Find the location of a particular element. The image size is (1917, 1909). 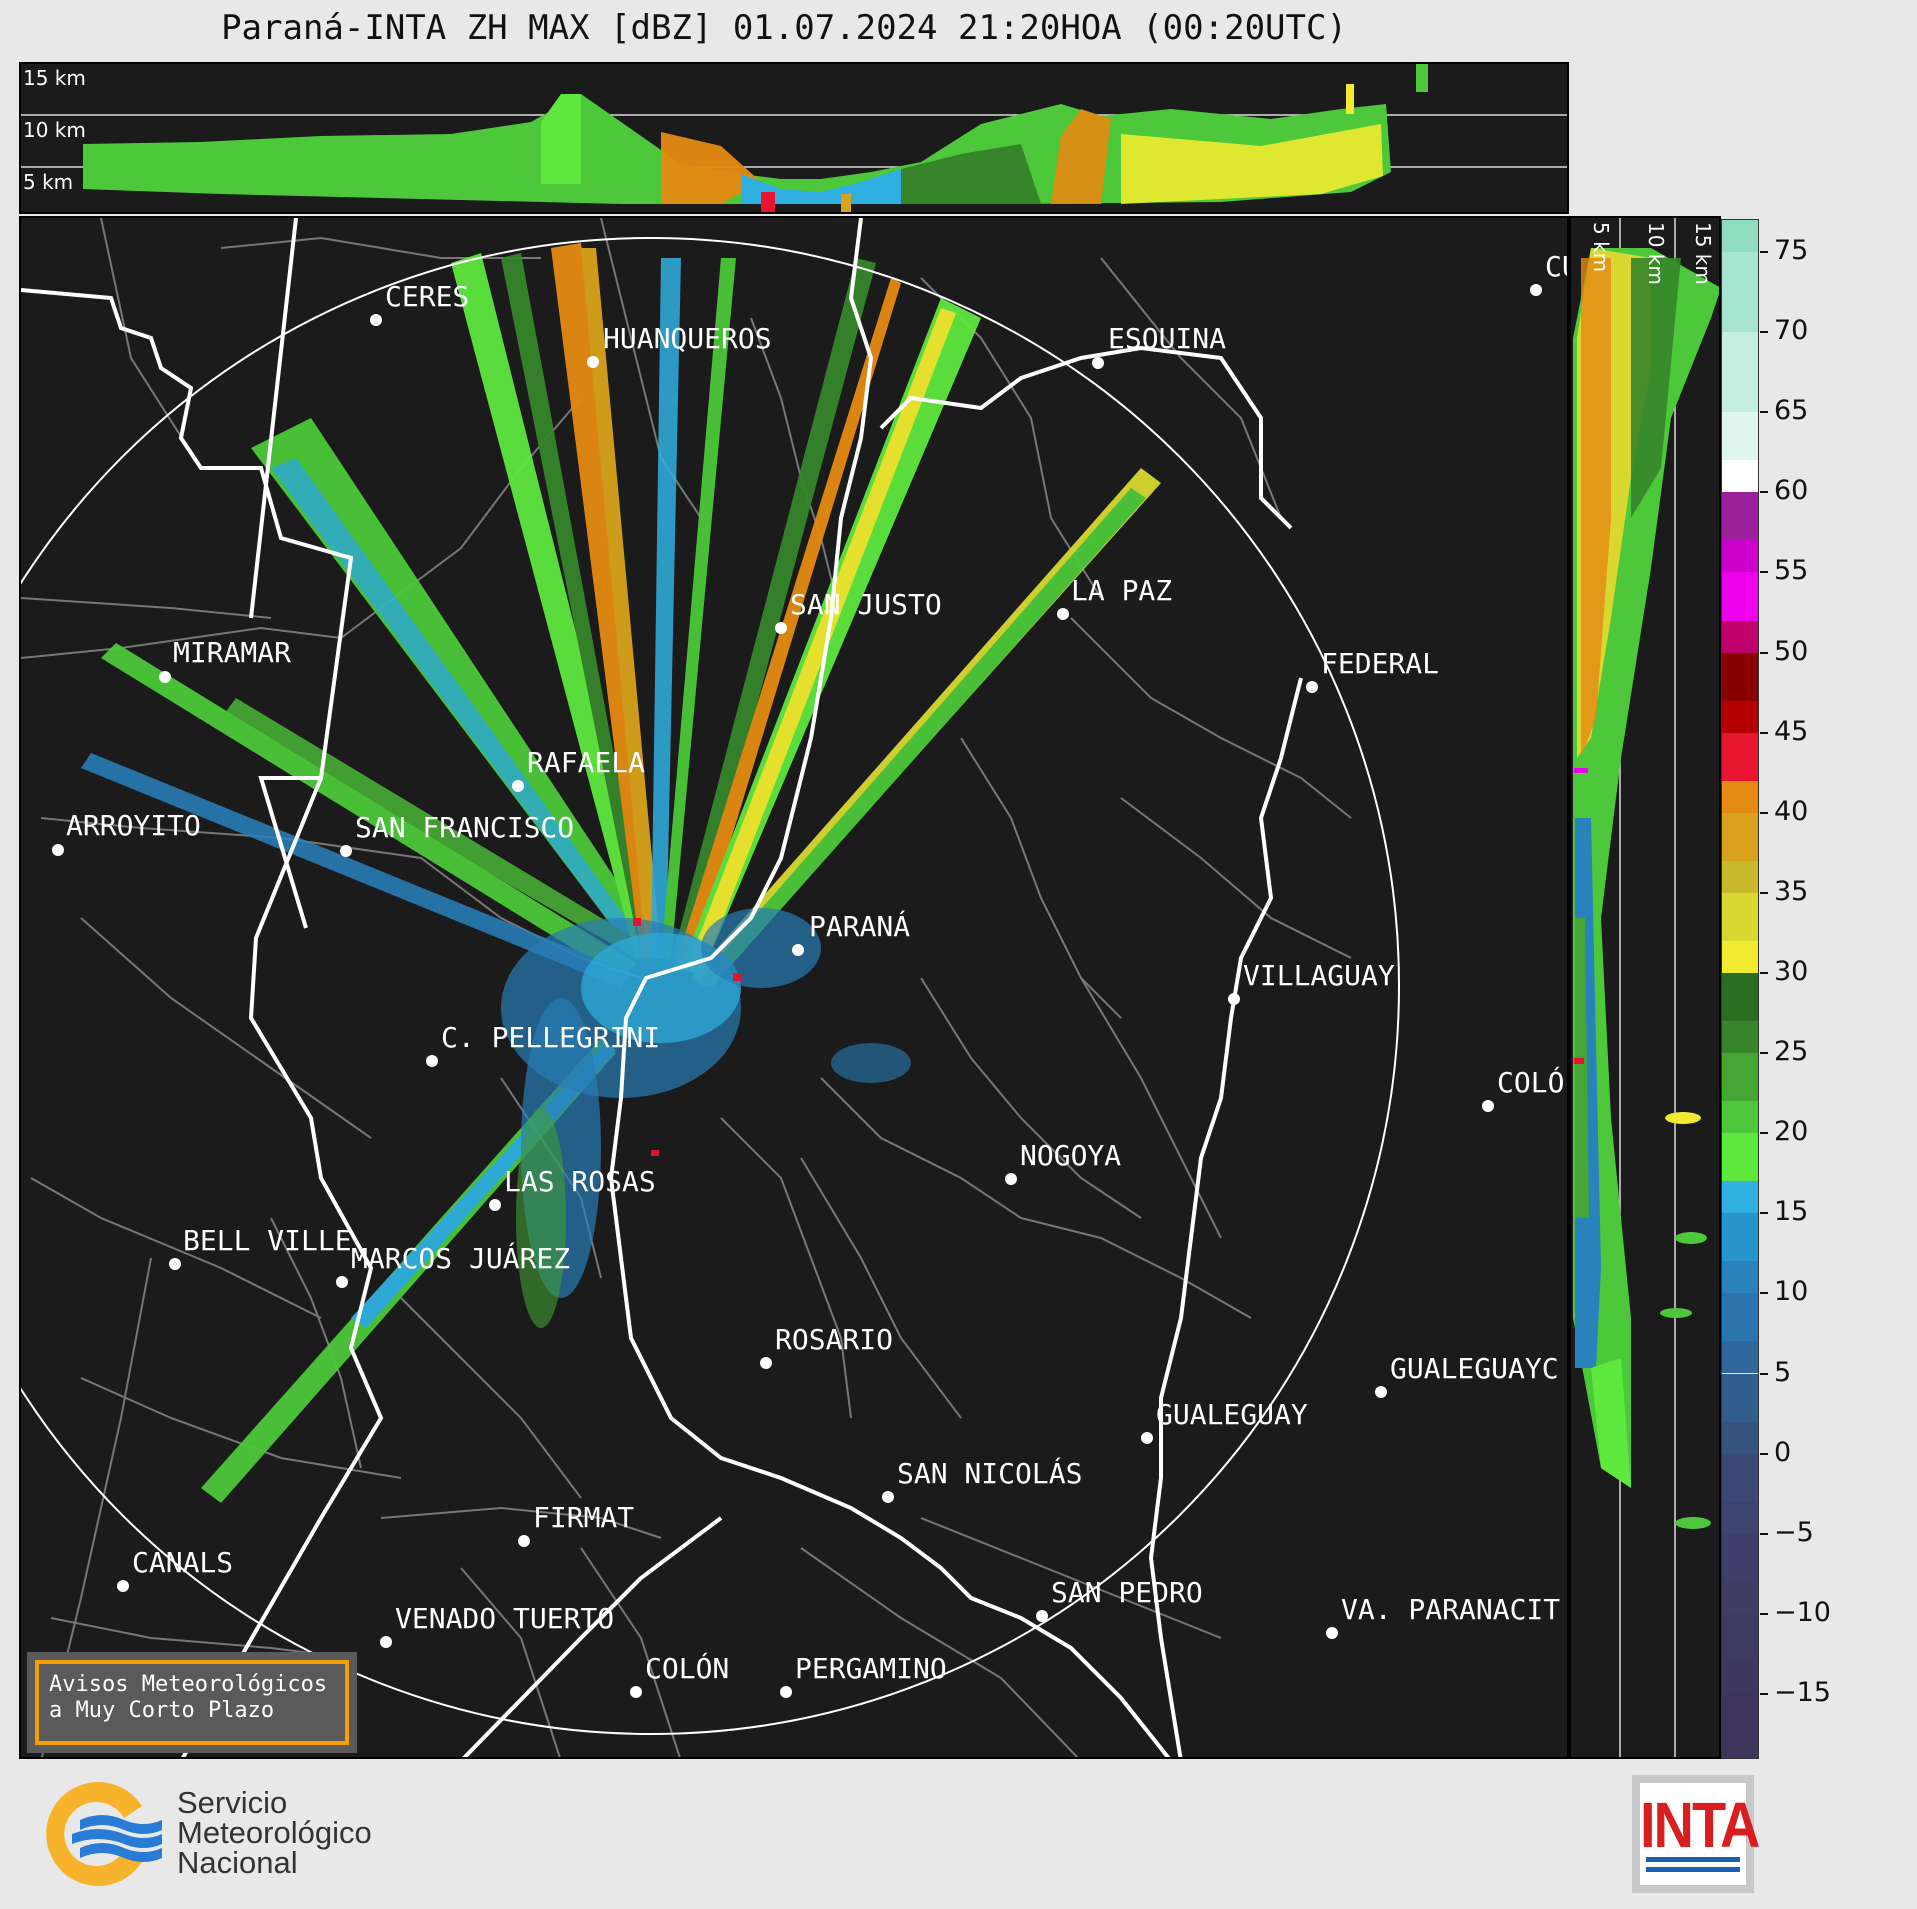

colorbar-tick-label: −15 is located at coordinates (1802, 1692).